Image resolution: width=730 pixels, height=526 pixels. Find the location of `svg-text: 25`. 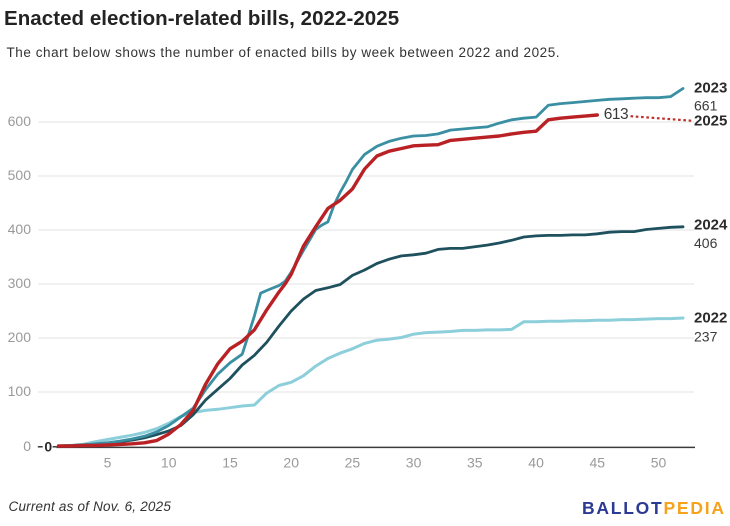

svg-text: 25 is located at coordinates (353, 463).